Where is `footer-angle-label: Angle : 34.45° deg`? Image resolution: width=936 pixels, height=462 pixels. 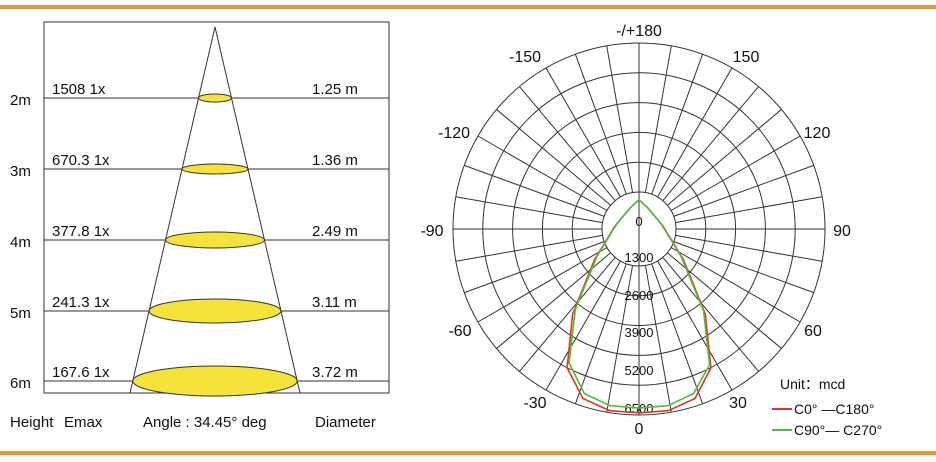
footer-angle-label: Angle : 34.45° deg is located at coordinates (205, 422).